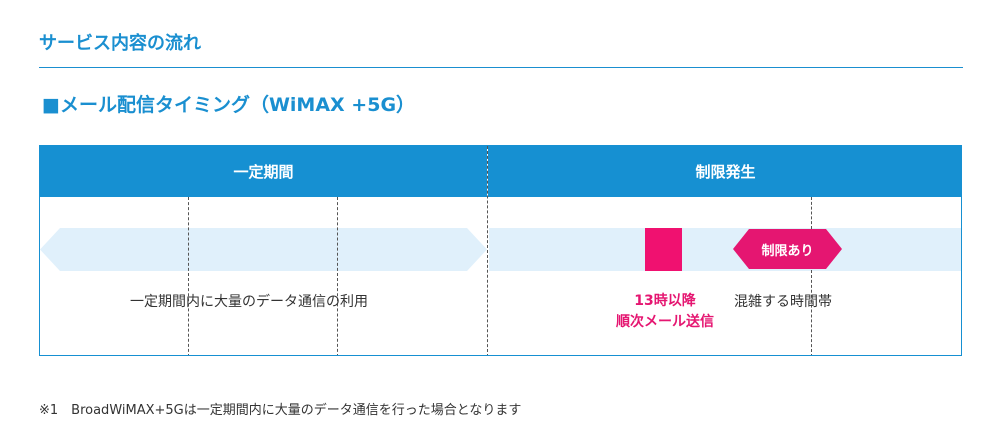  Describe the element at coordinates (487, 250) in the screenshot. I see `timeline-divider-center` at that location.